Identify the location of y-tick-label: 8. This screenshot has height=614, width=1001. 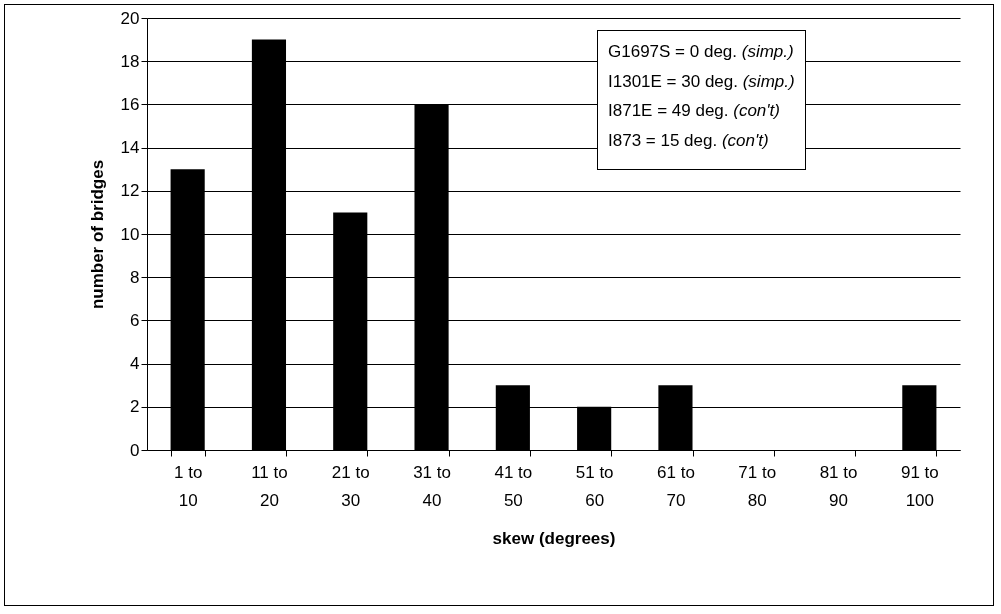
(135, 277).